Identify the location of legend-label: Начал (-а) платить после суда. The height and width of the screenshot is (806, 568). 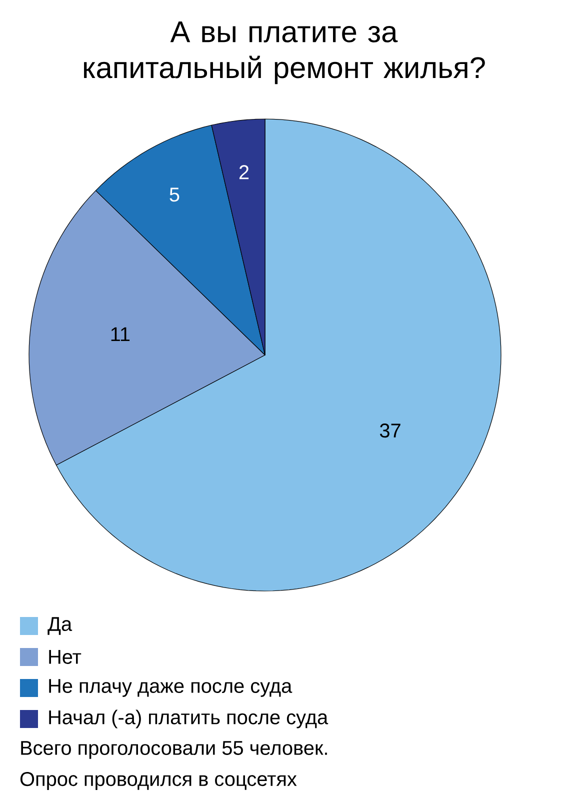
(188, 719).